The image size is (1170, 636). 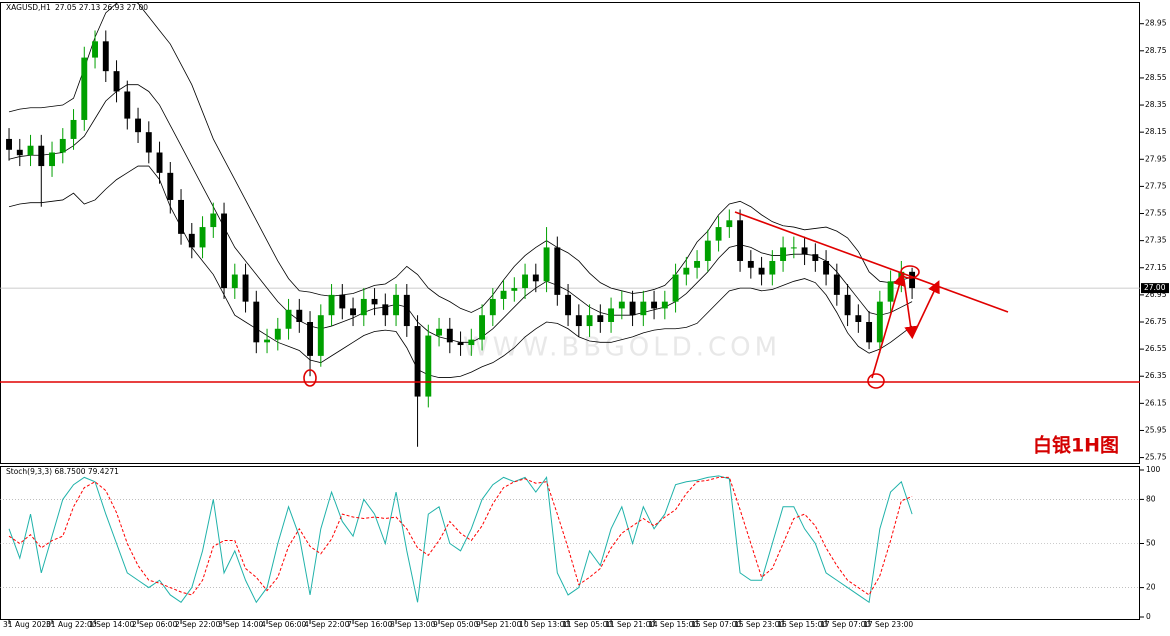 I want to click on y-tick-label: 20, so click(x=1151, y=587).